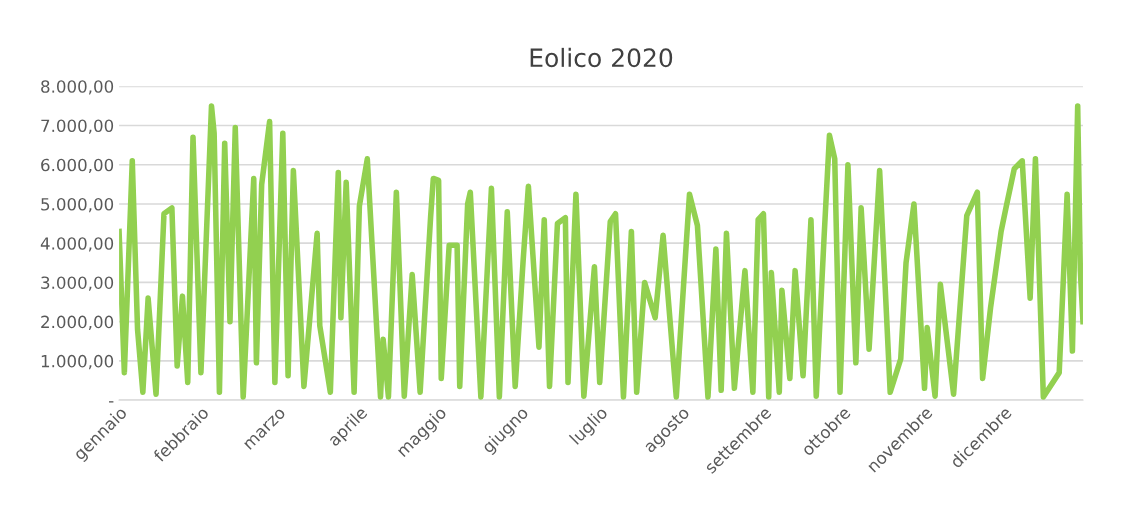 This screenshot has height=523, width=1134. What do you see at coordinates (77, 283) in the screenshot?
I see `y-tick-label: 3.000,00` at bounding box center [77, 283].